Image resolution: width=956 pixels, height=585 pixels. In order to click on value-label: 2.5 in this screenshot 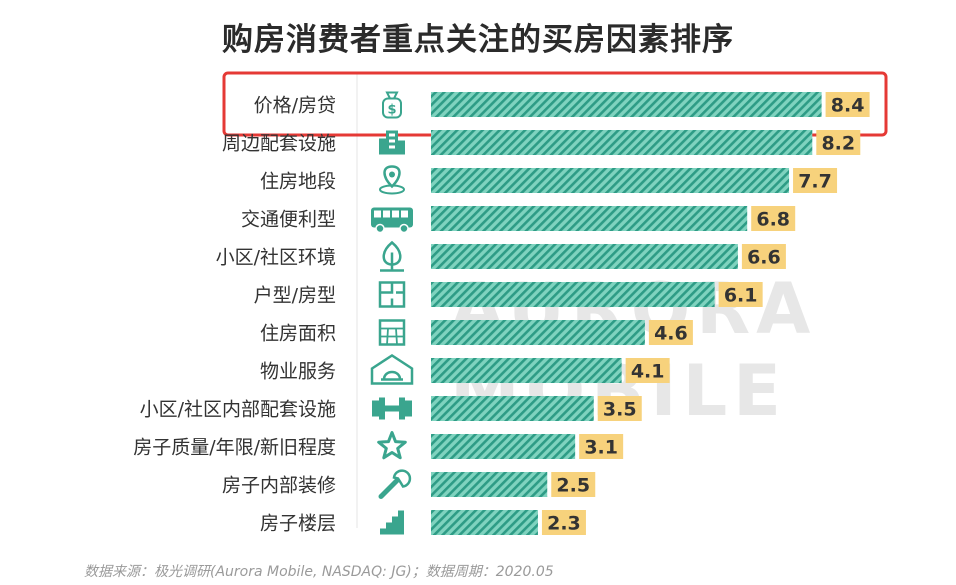, I will do `click(573, 486)`.